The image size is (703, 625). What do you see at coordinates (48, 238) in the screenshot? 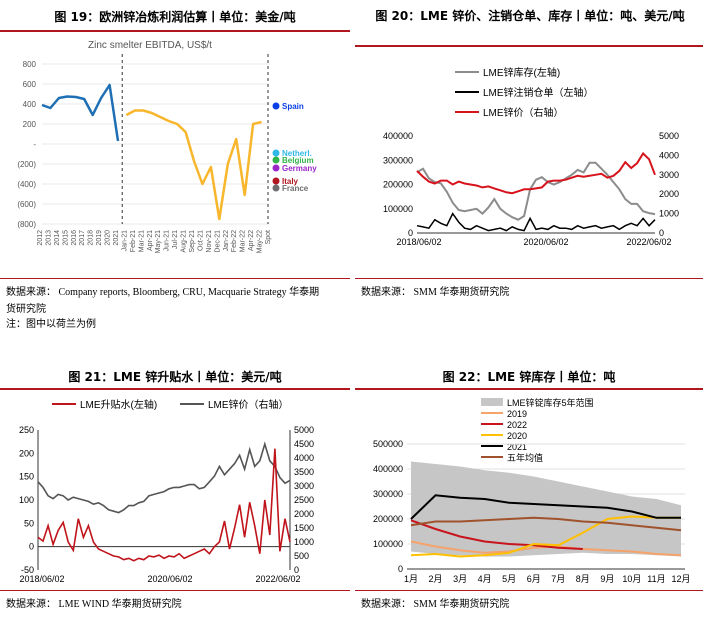
I see `x-tick-label: 2013` at bounding box center [48, 238].